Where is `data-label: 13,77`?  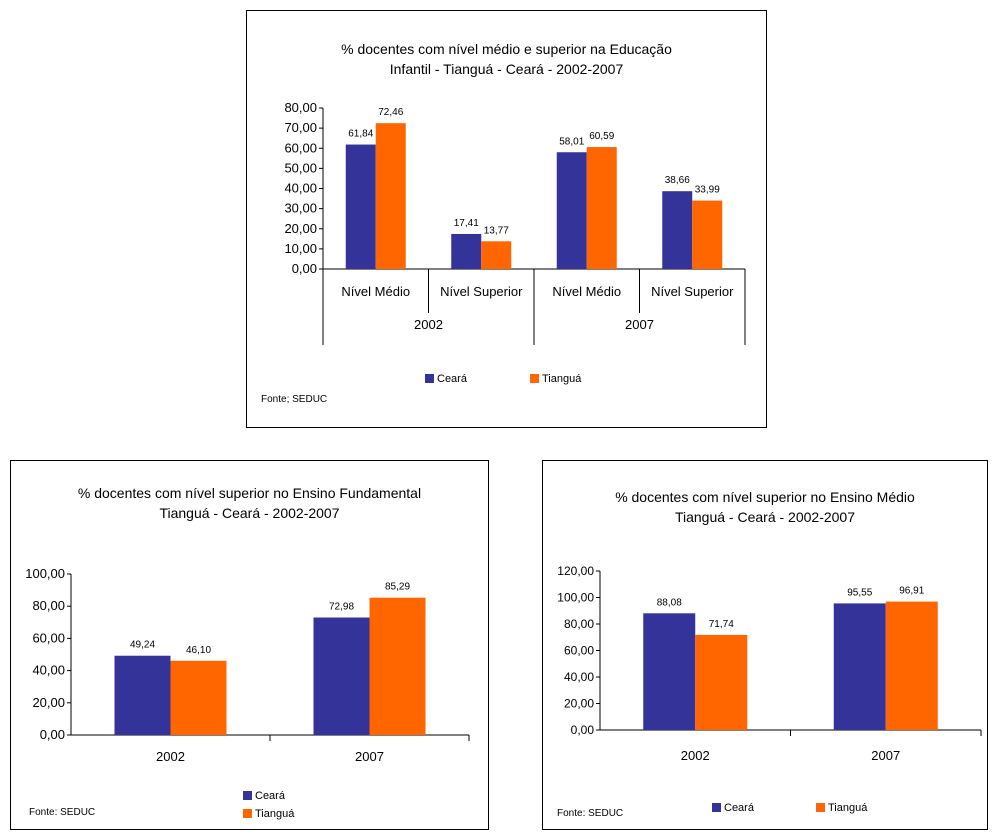 data-label: 13,77 is located at coordinates (496, 230).